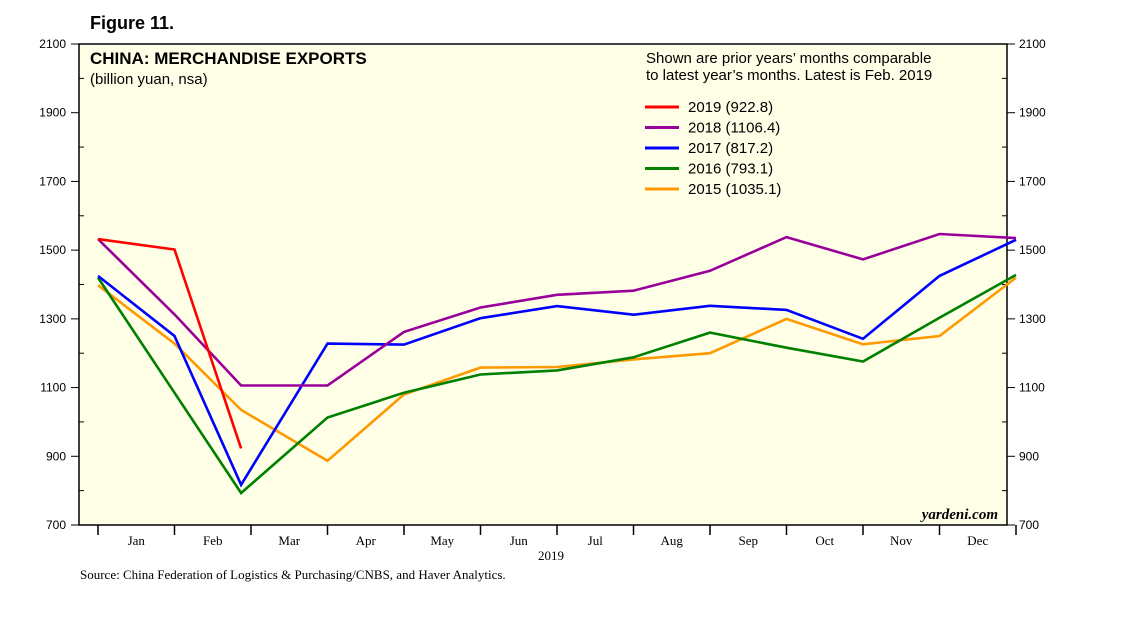 The width and height of the screenshot is (1138, 621). I want to click on x-tick-label: Nov, so click(901, 540).